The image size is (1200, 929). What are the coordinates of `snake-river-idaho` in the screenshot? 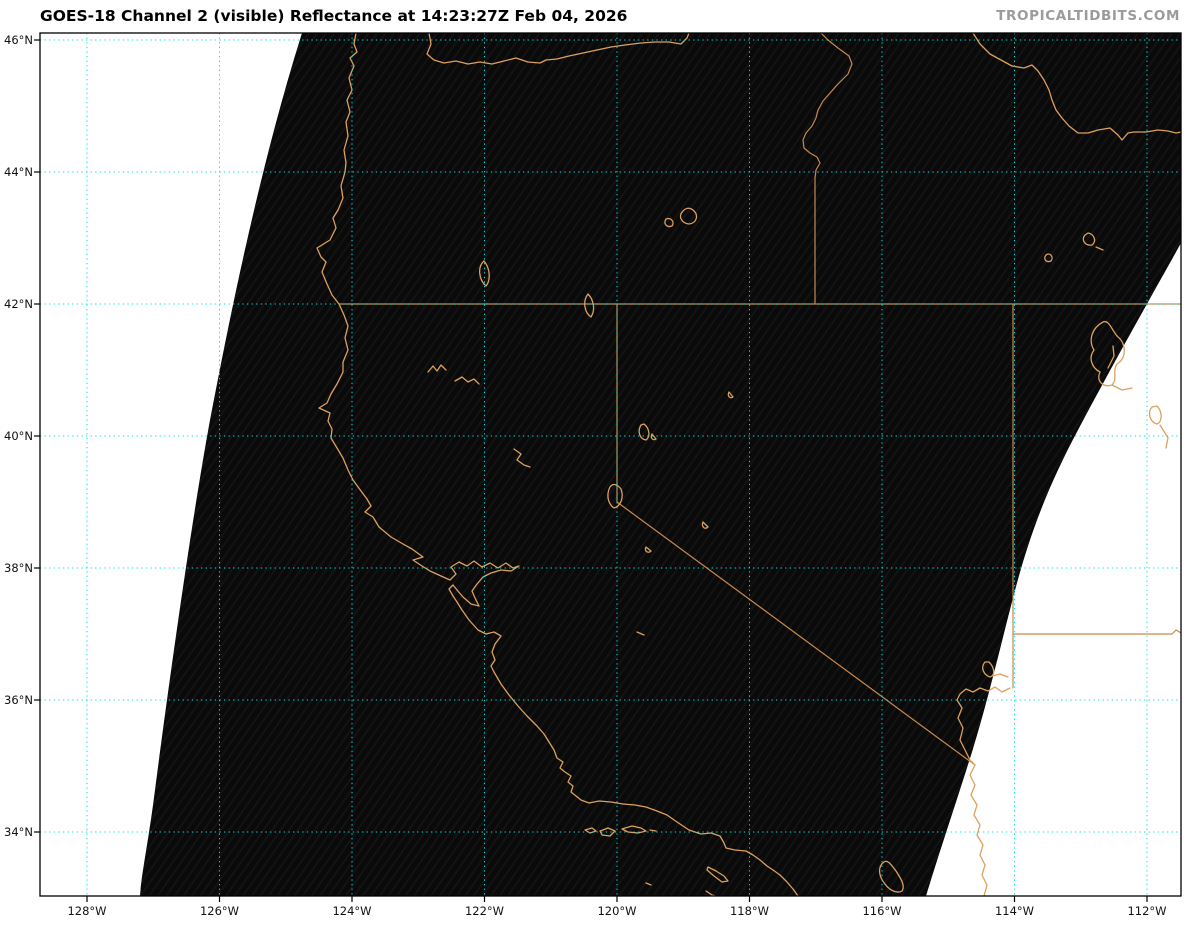 It's located at (1076, 87).